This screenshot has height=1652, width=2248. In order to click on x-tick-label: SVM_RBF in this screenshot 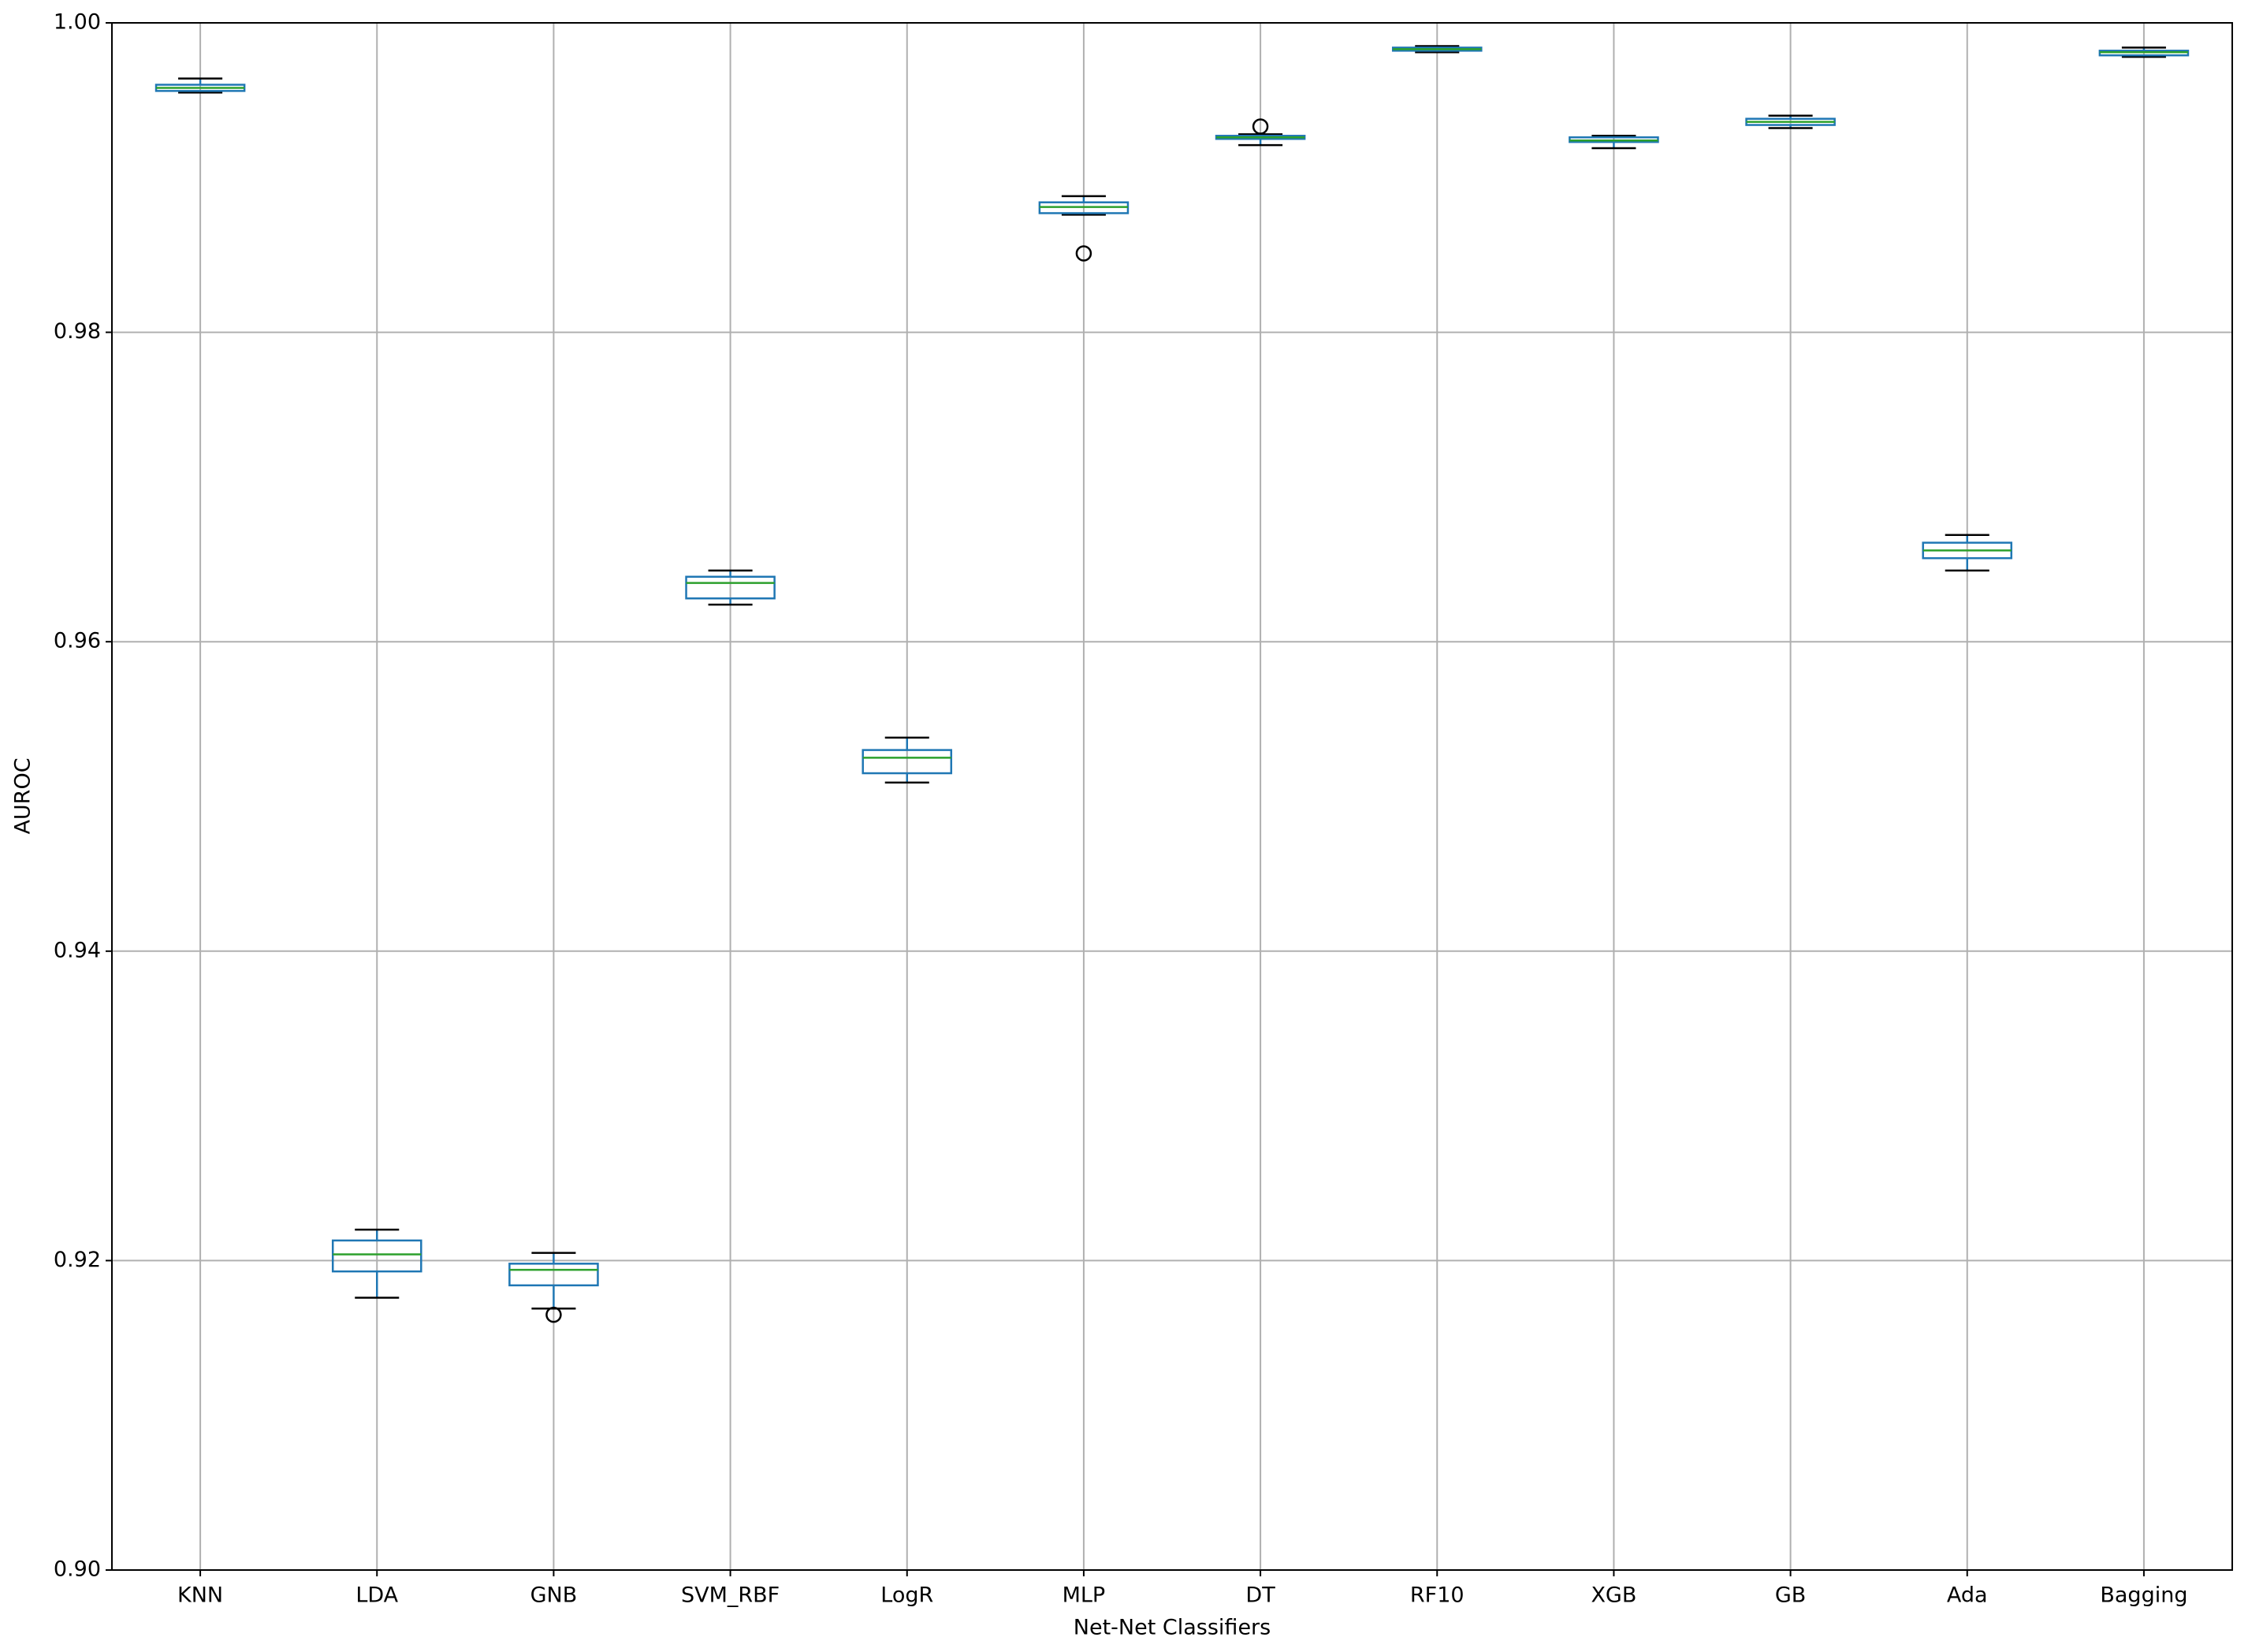, I will do `click(730, 1595)`.